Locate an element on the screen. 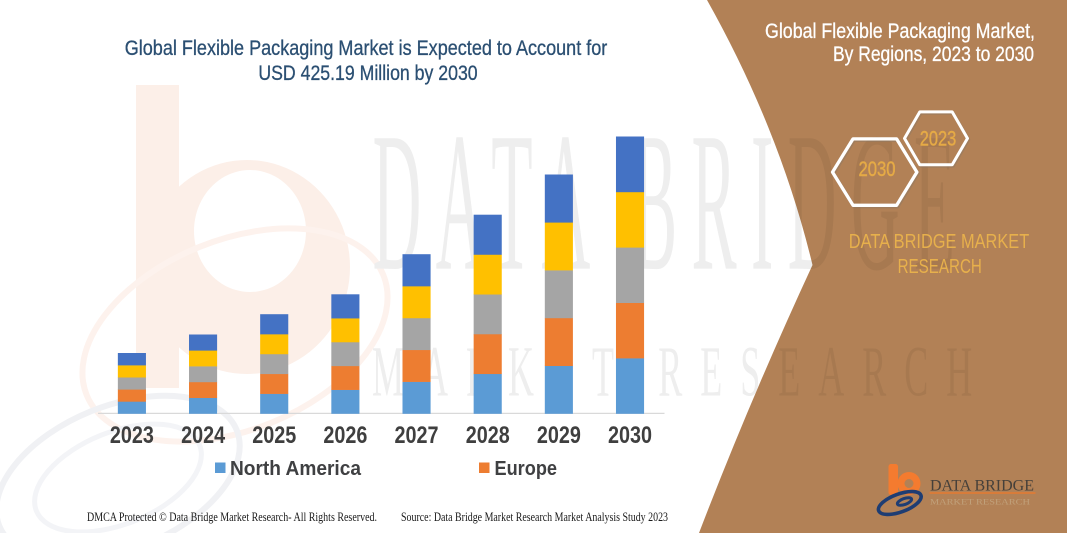 This screenshot has height=533, width=1067. svg-text: 2024 is located at coordinates (203, 435).